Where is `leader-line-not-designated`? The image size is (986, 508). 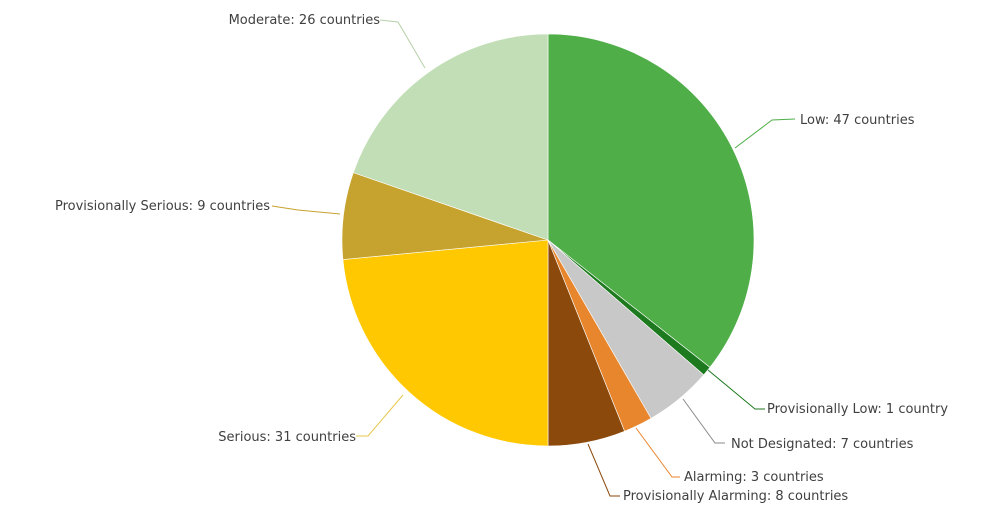 leader-line-not-designated is located at coordinates (703, 421).